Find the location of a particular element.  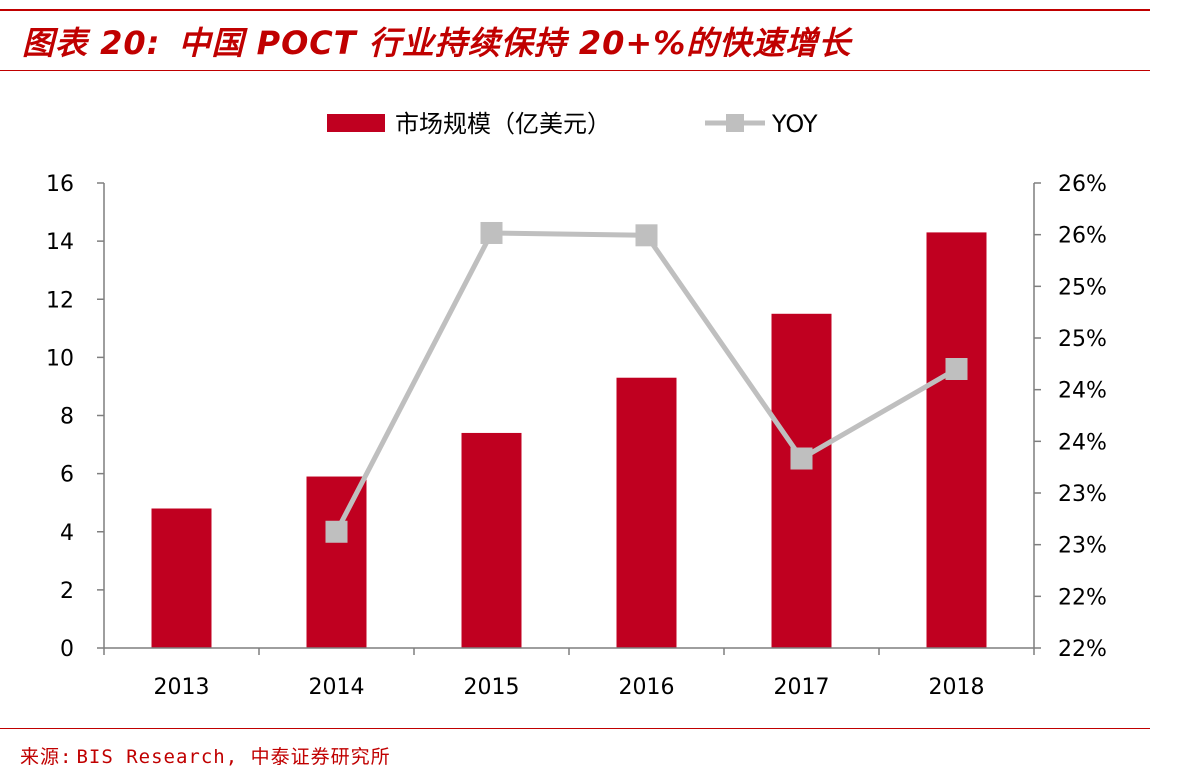

source-text: BIS Research, 中泰证券研究所 is located at coordinates (233, 757).